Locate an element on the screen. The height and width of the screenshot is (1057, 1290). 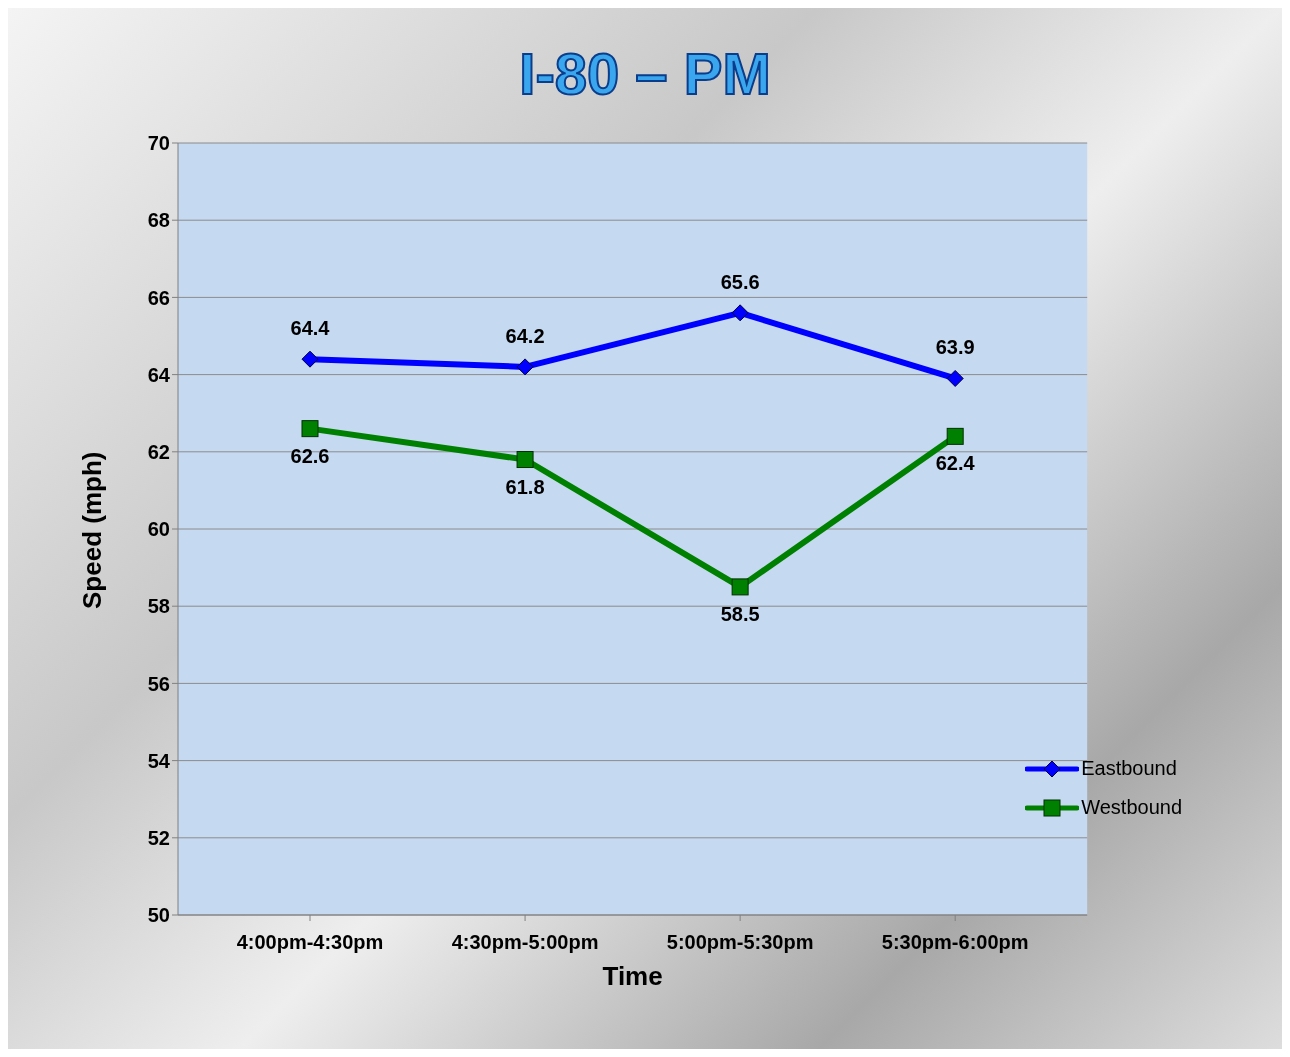
y-tick-label: 64 is located at coordinates (159, 374).